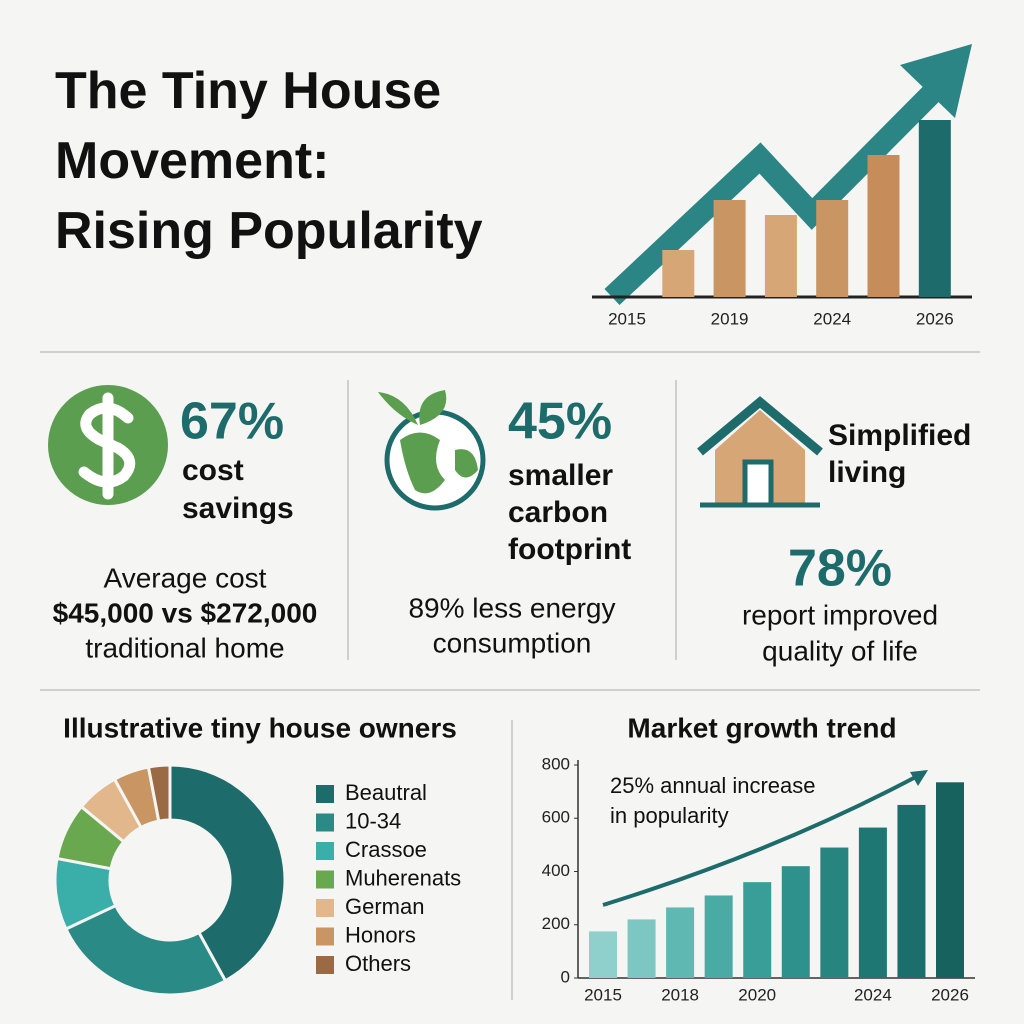 This screenshot has width=1024, height=1024. I want to click on stat-label: Simplified, so click(899, 435).